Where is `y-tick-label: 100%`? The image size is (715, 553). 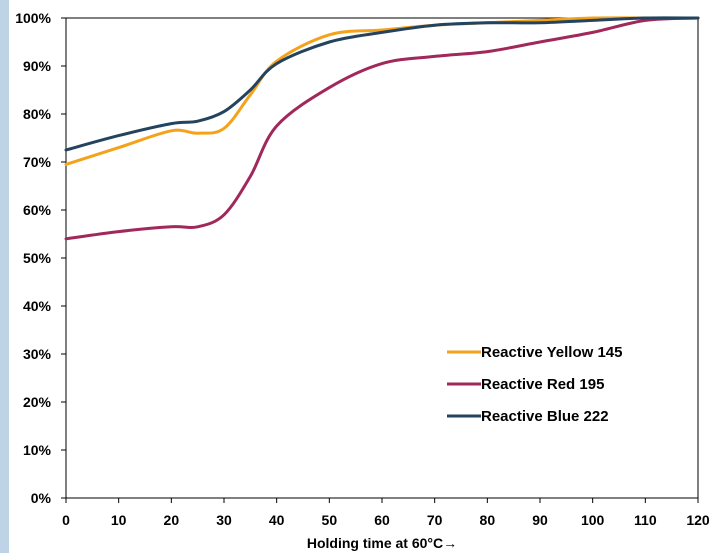
y-tick-label: 100% is located at coordinates (33, 18).